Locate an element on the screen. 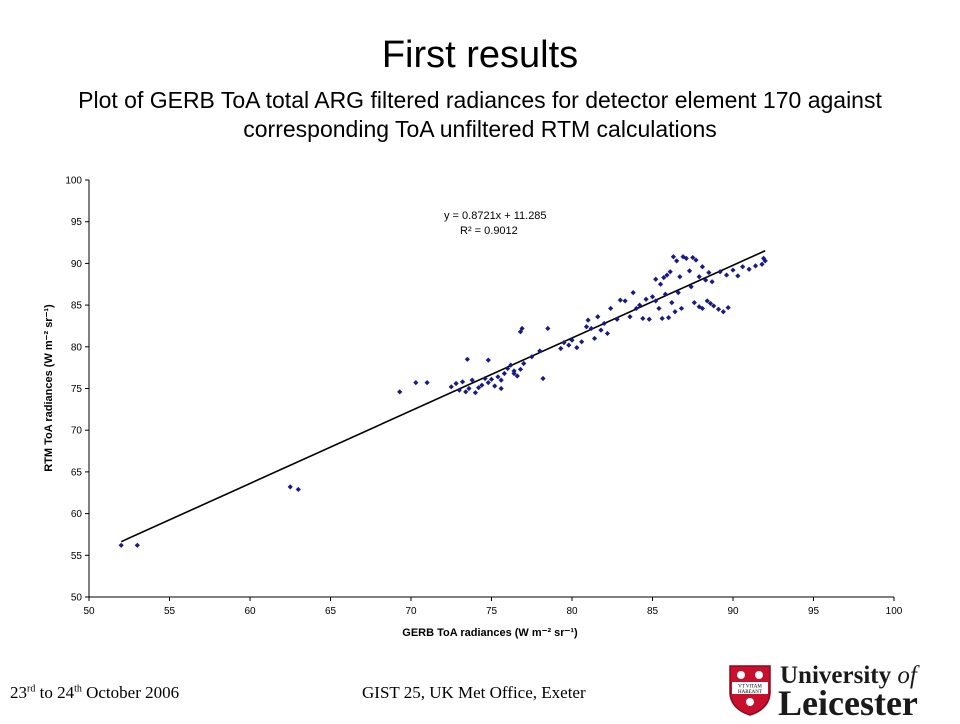  x-tick-label: 55 is located at coordinates (170, 611).